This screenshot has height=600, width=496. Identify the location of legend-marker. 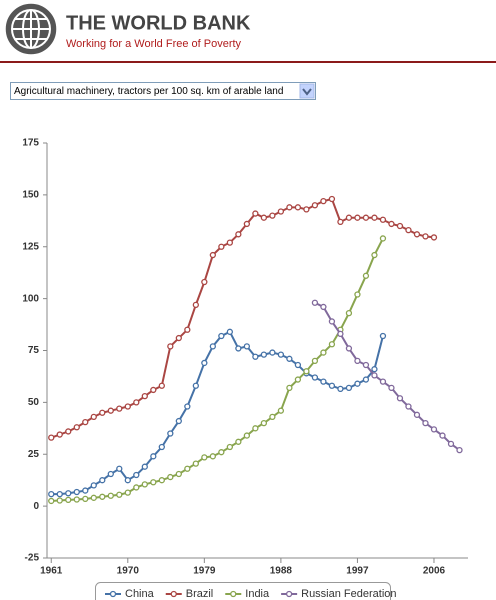
(173, 594).